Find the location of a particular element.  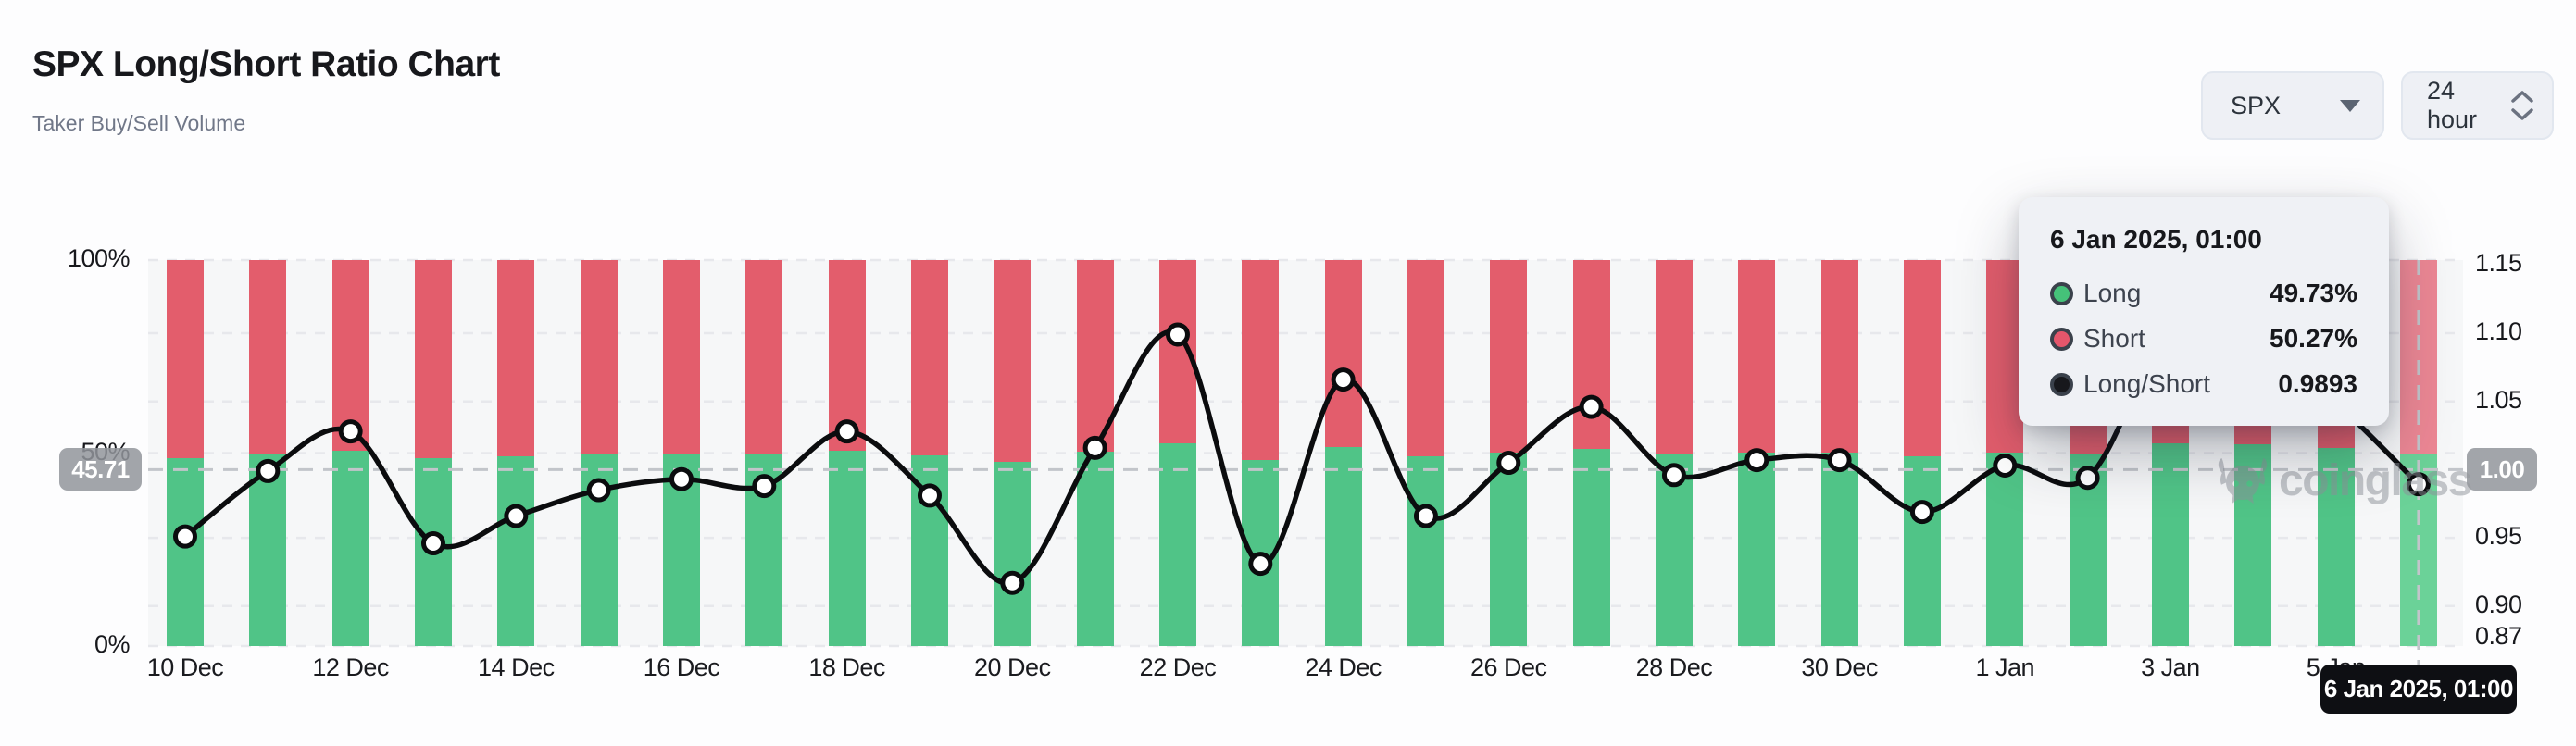

left-axis-tick: 100% is located at coordinates (99, 258).